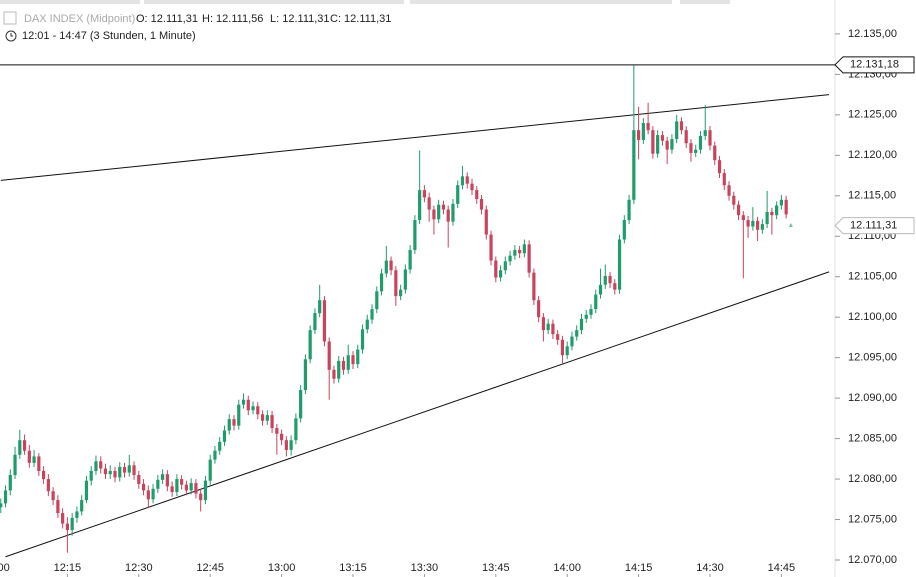 The height and width of the screenshot is (577, 916). I want to click on y-tick-label: 12.120,00, so click(872, 155).